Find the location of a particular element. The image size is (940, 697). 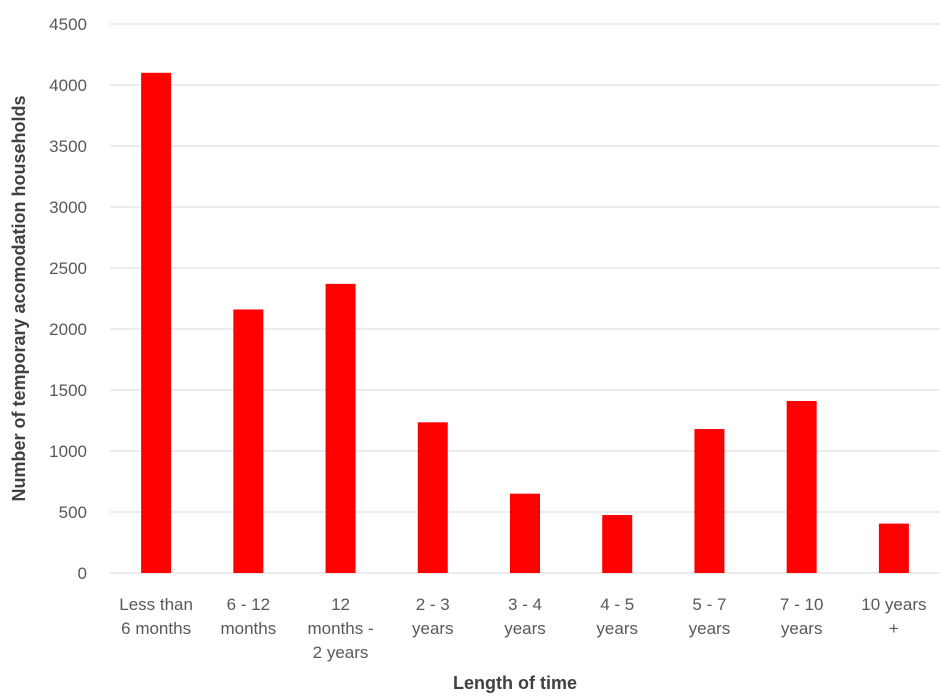

x-tick-label-line: months - is located at coordinates (340, 628).